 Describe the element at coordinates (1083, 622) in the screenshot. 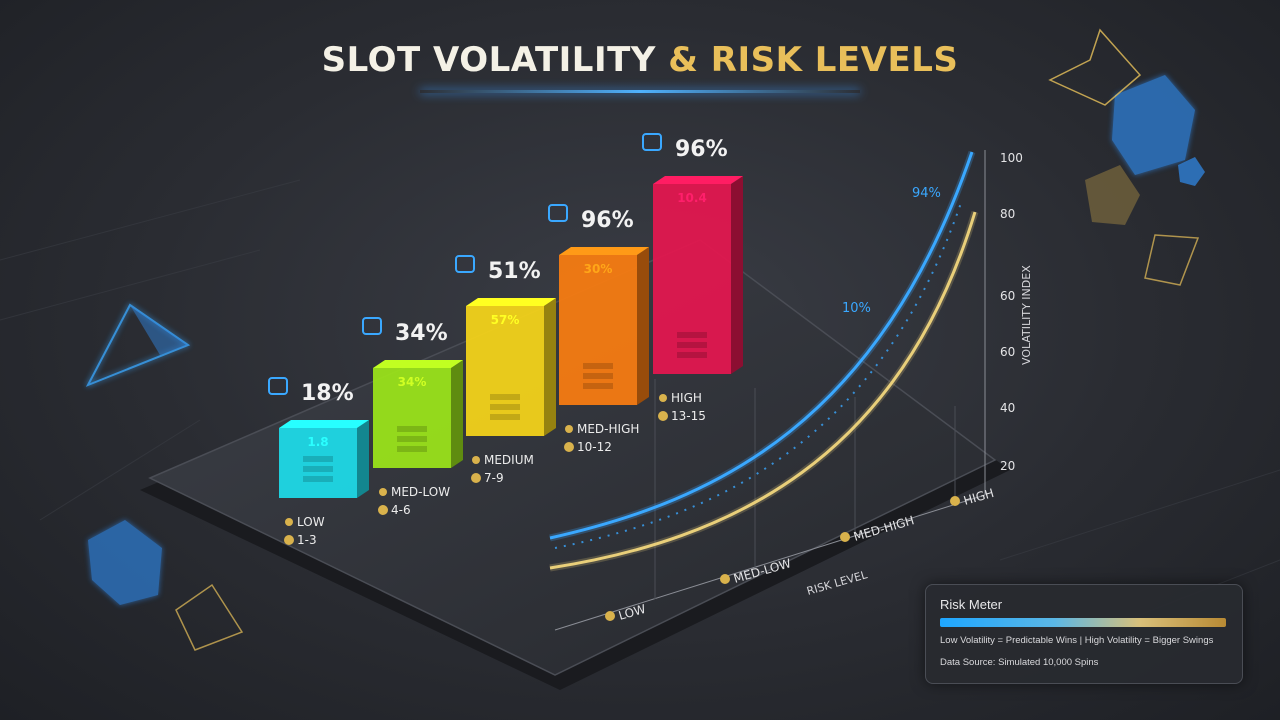

I see `risk-meter-gradient-bar` at that location.